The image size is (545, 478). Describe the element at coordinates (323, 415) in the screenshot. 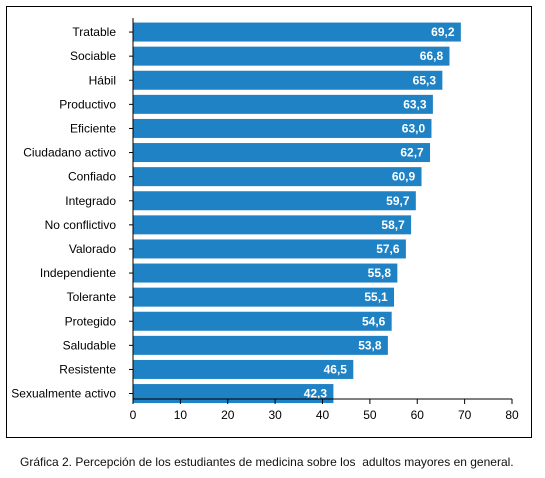

I see `x-tick-label: 40` at that location.